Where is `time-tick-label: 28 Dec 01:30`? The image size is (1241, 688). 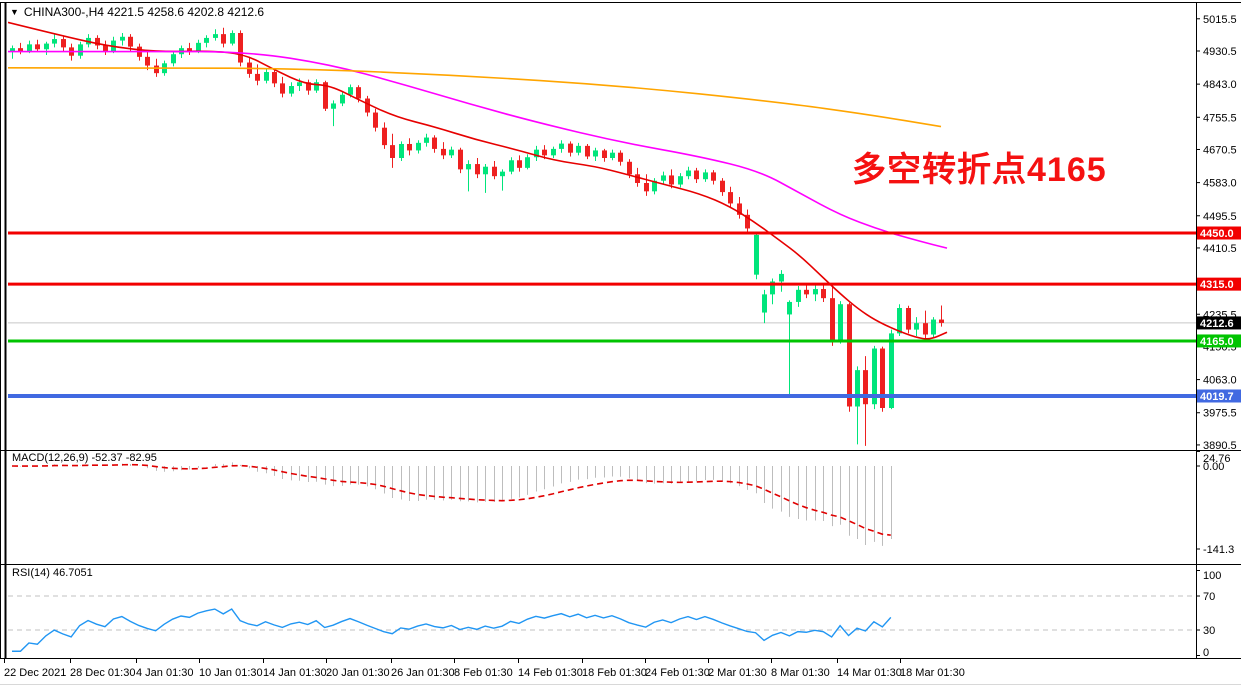
time-tick-label: 28 Dec 01:30 is located at coordinates (102, 673).